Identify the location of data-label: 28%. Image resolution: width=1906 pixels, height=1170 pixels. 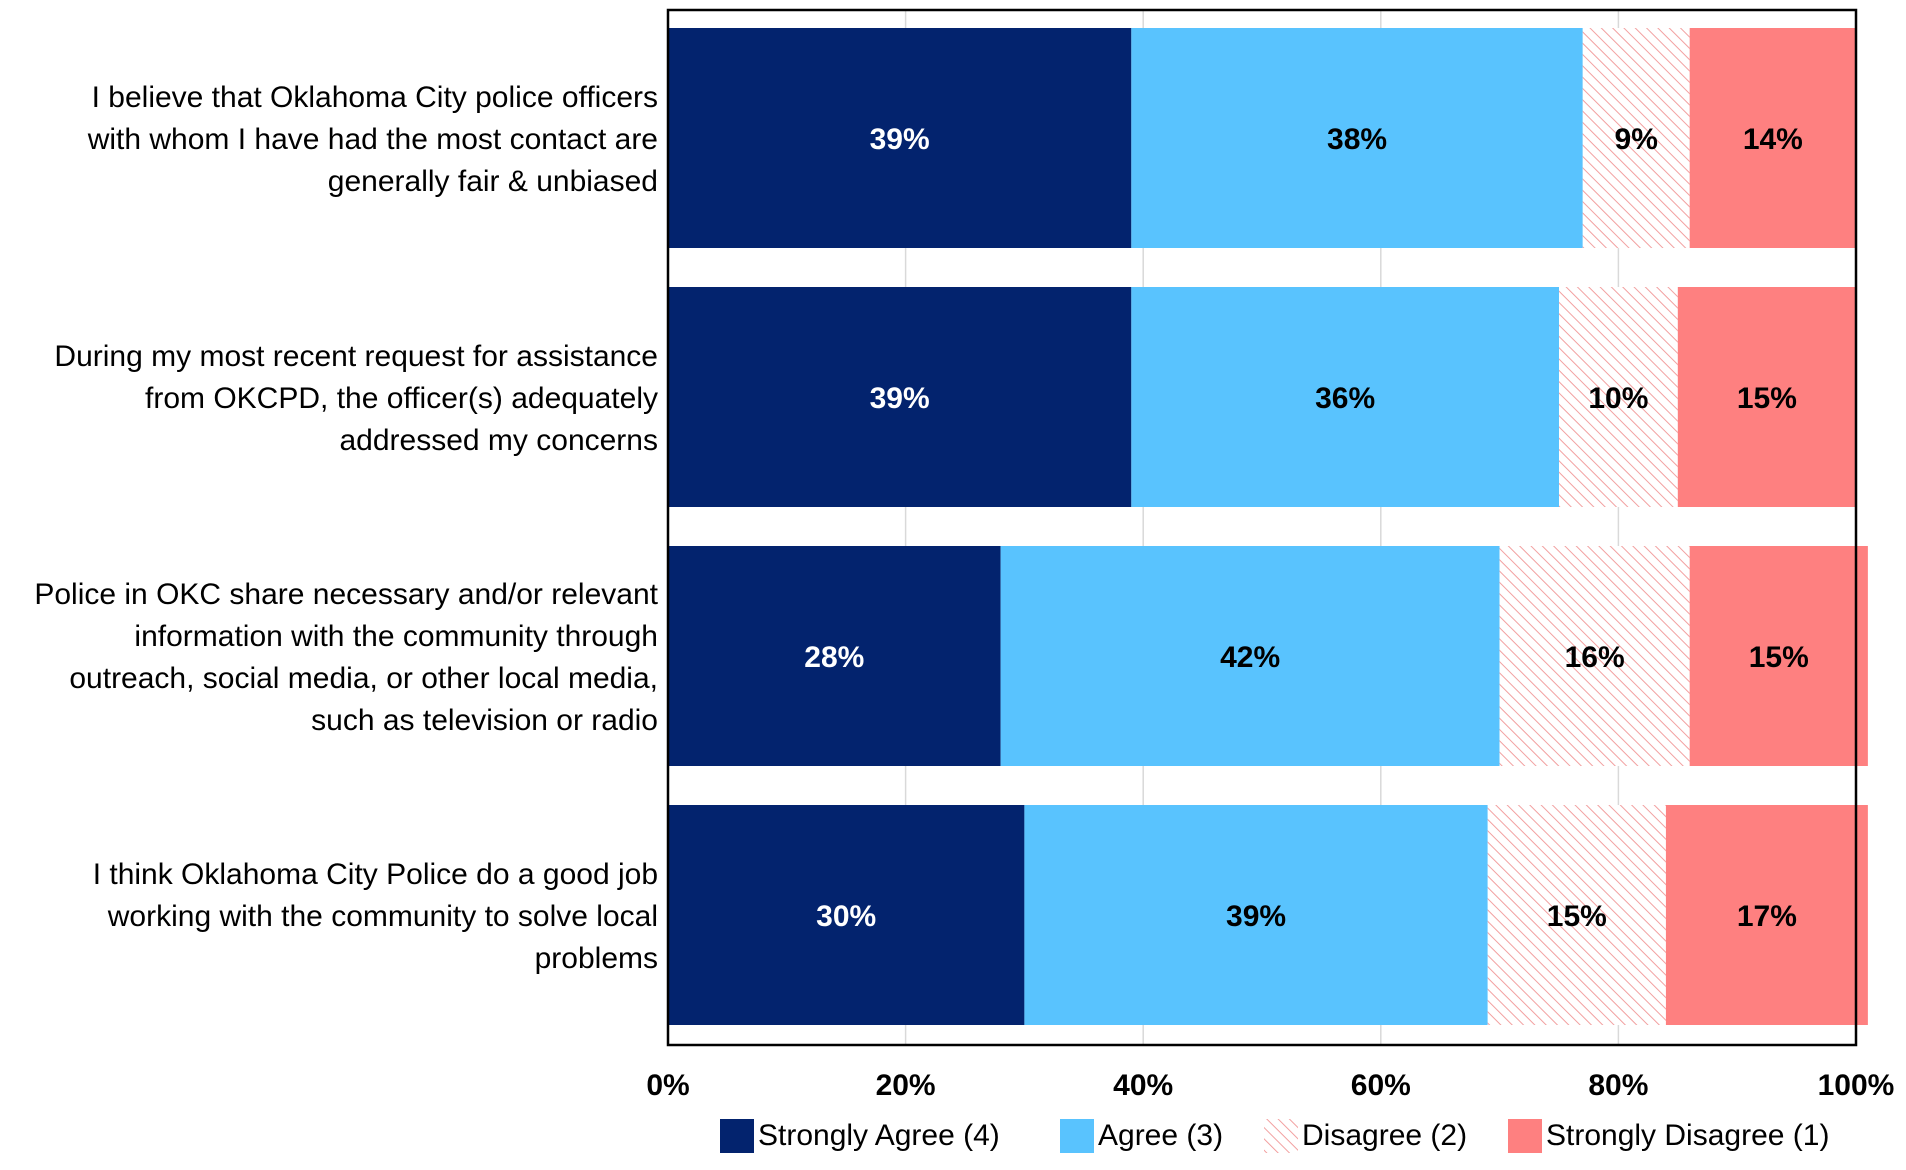
(834, 657).